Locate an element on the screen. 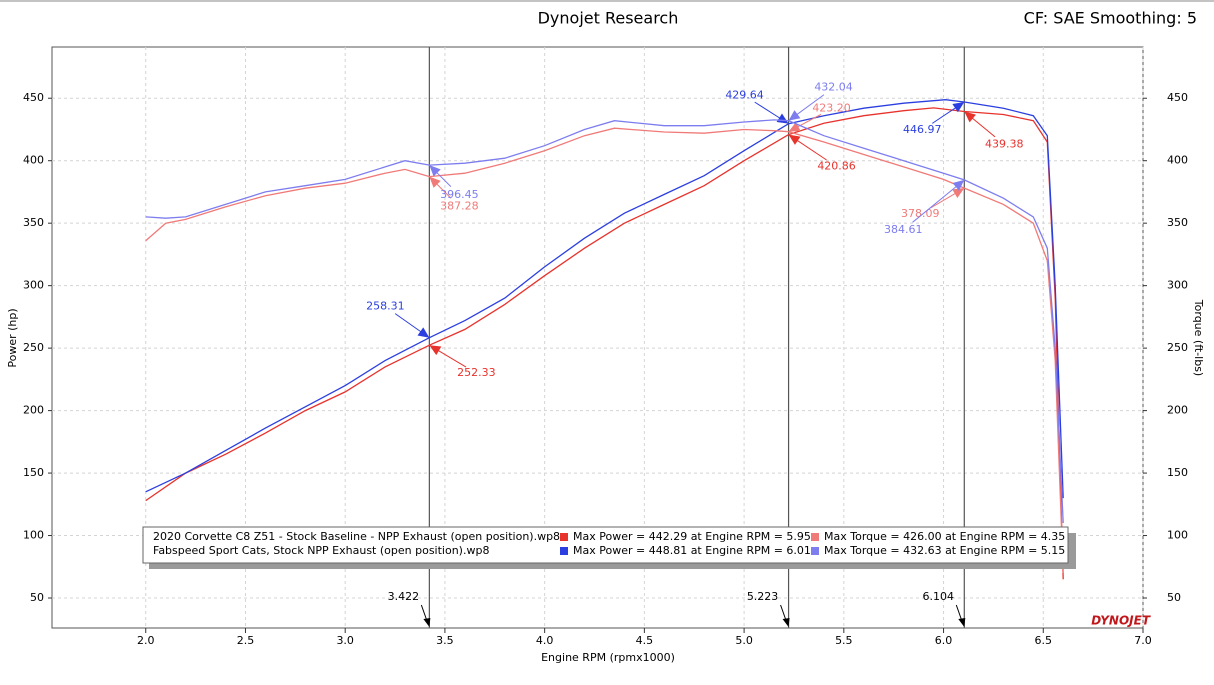 The image size is (1214, 685). y-tick-label: 100 is located at coordinates (33, 535).